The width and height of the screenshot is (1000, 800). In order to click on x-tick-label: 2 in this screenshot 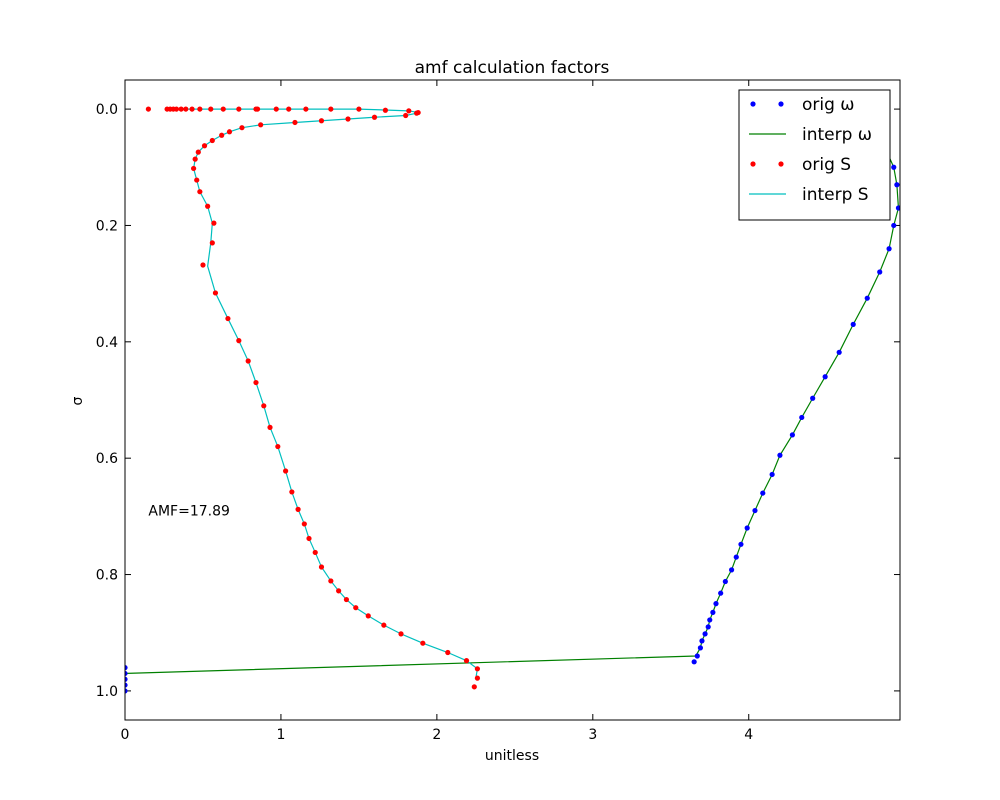, I will do `click(436, 735)`.